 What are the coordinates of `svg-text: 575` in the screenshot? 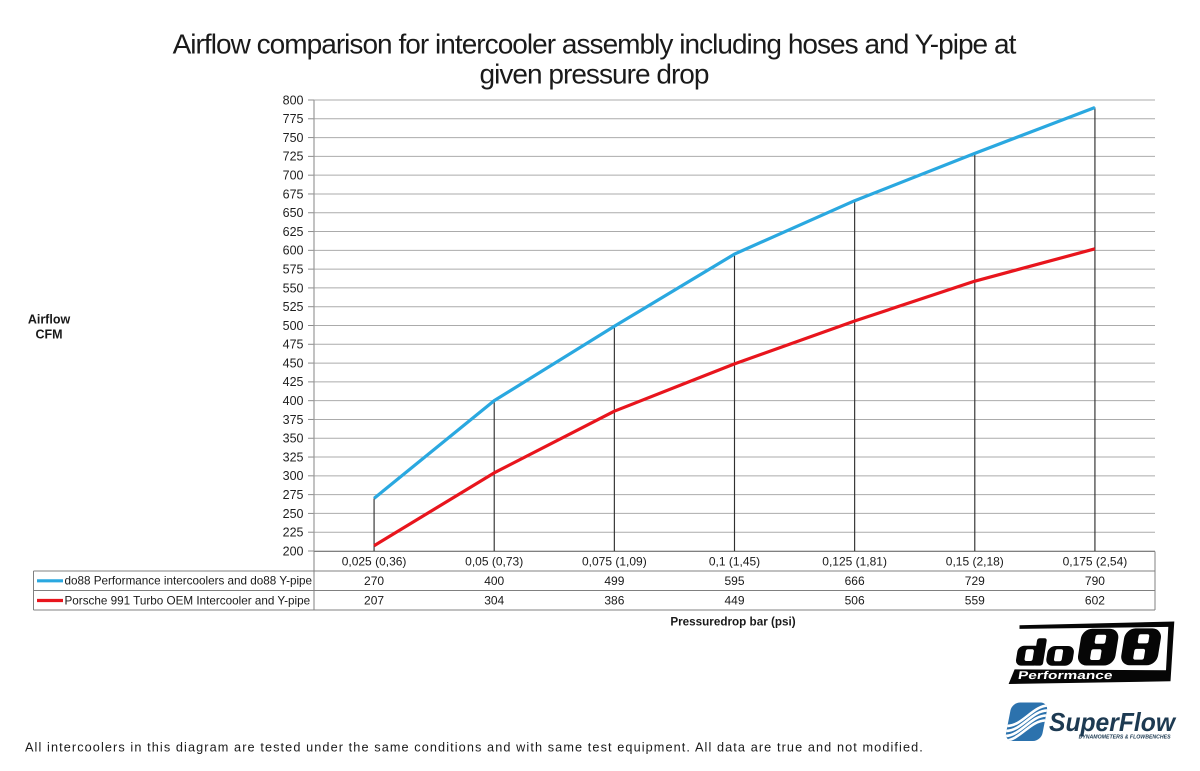 It's located at (293, 269).